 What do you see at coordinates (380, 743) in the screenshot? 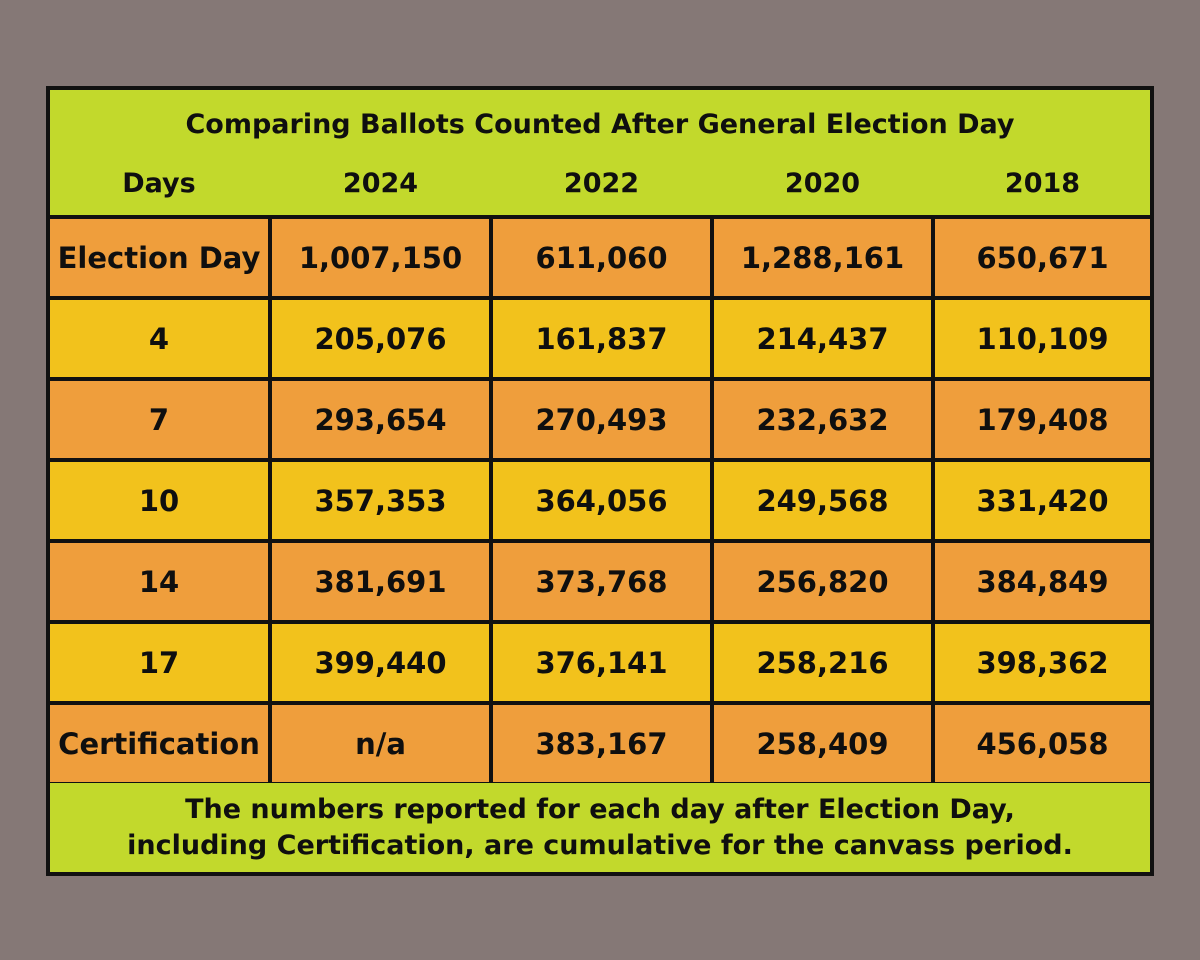
I see `table-cell: n/a` at bounding box center [380, 743].